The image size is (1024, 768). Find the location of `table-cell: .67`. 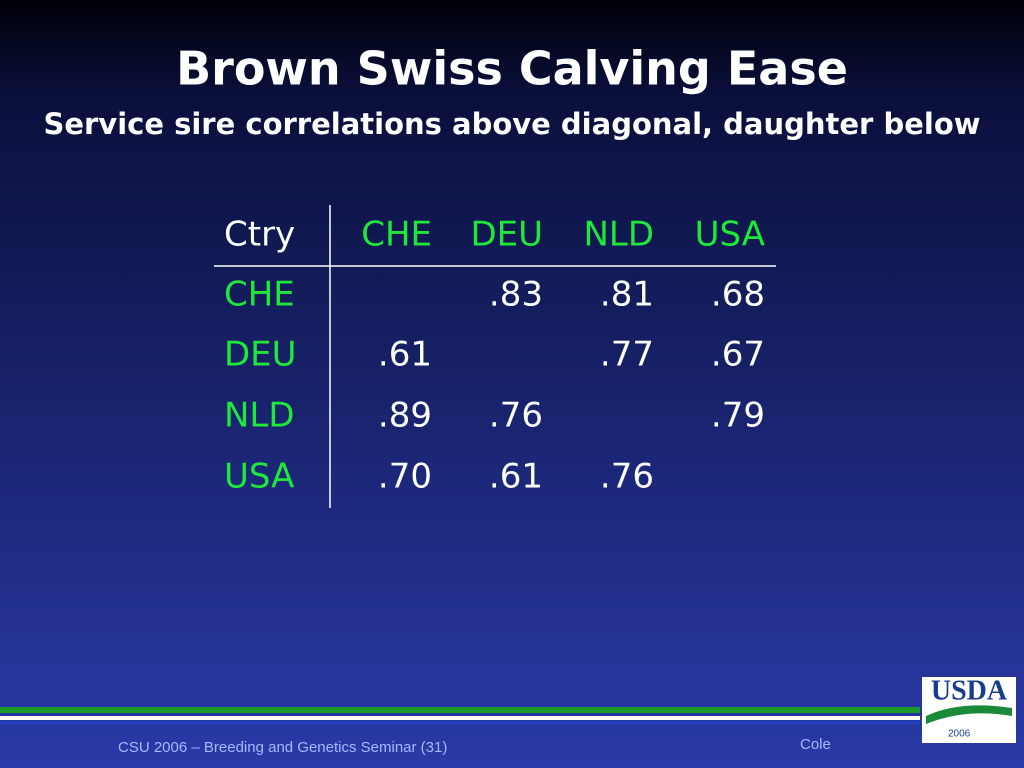

table-cell: .67 is located at coordinates (738, 355).